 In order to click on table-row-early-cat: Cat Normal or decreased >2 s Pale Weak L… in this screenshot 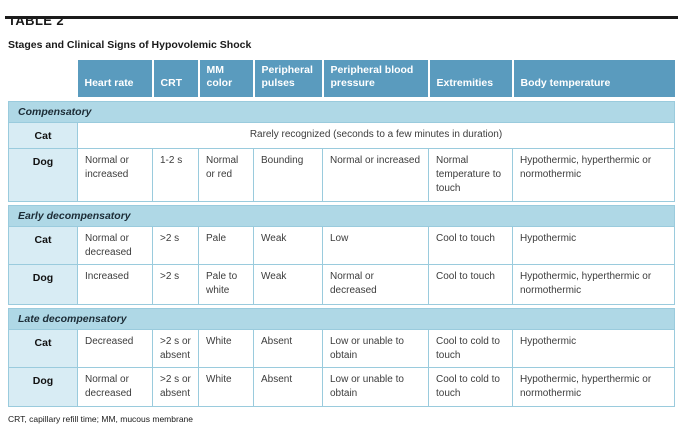, I will do `click(341, 245)`.